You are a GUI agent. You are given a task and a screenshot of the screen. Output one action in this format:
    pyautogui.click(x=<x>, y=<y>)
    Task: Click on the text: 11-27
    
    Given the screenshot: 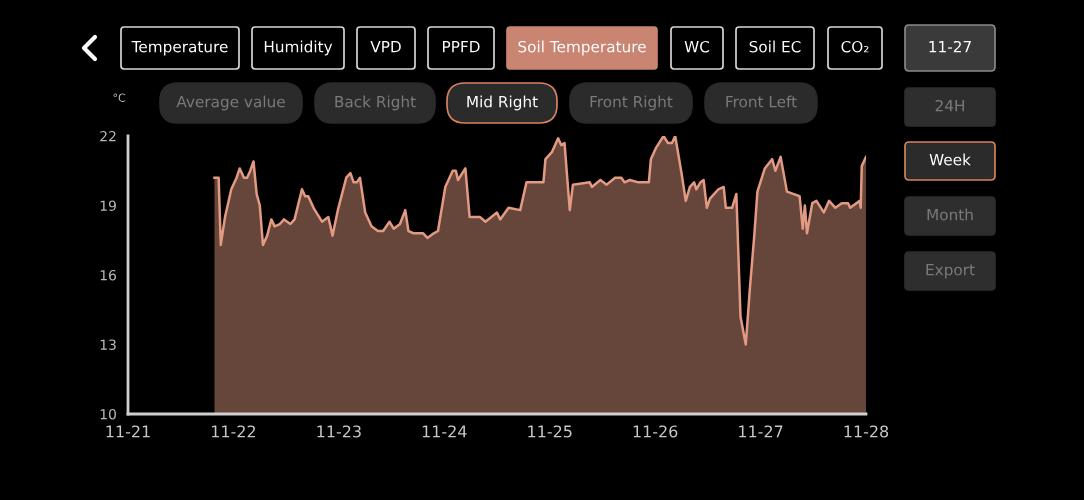 What is the action you would take?
    pyautogui.click(x=950, y=46)
    